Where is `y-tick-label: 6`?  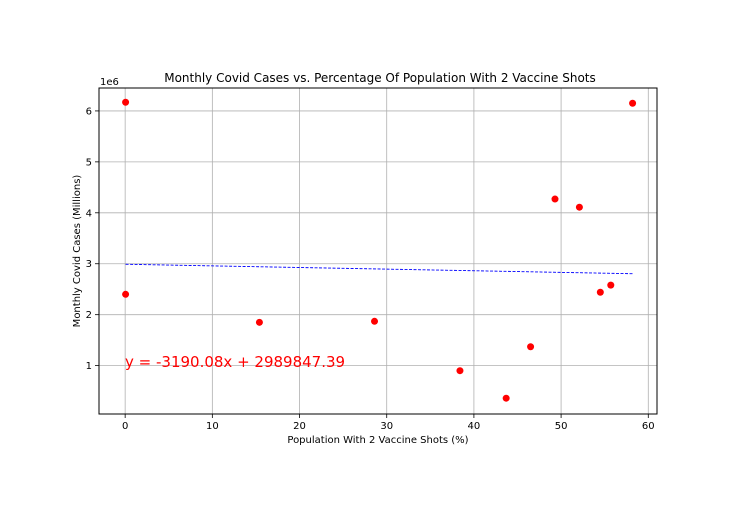 y-tick-label: 6 is located at coordinates (89, 111).